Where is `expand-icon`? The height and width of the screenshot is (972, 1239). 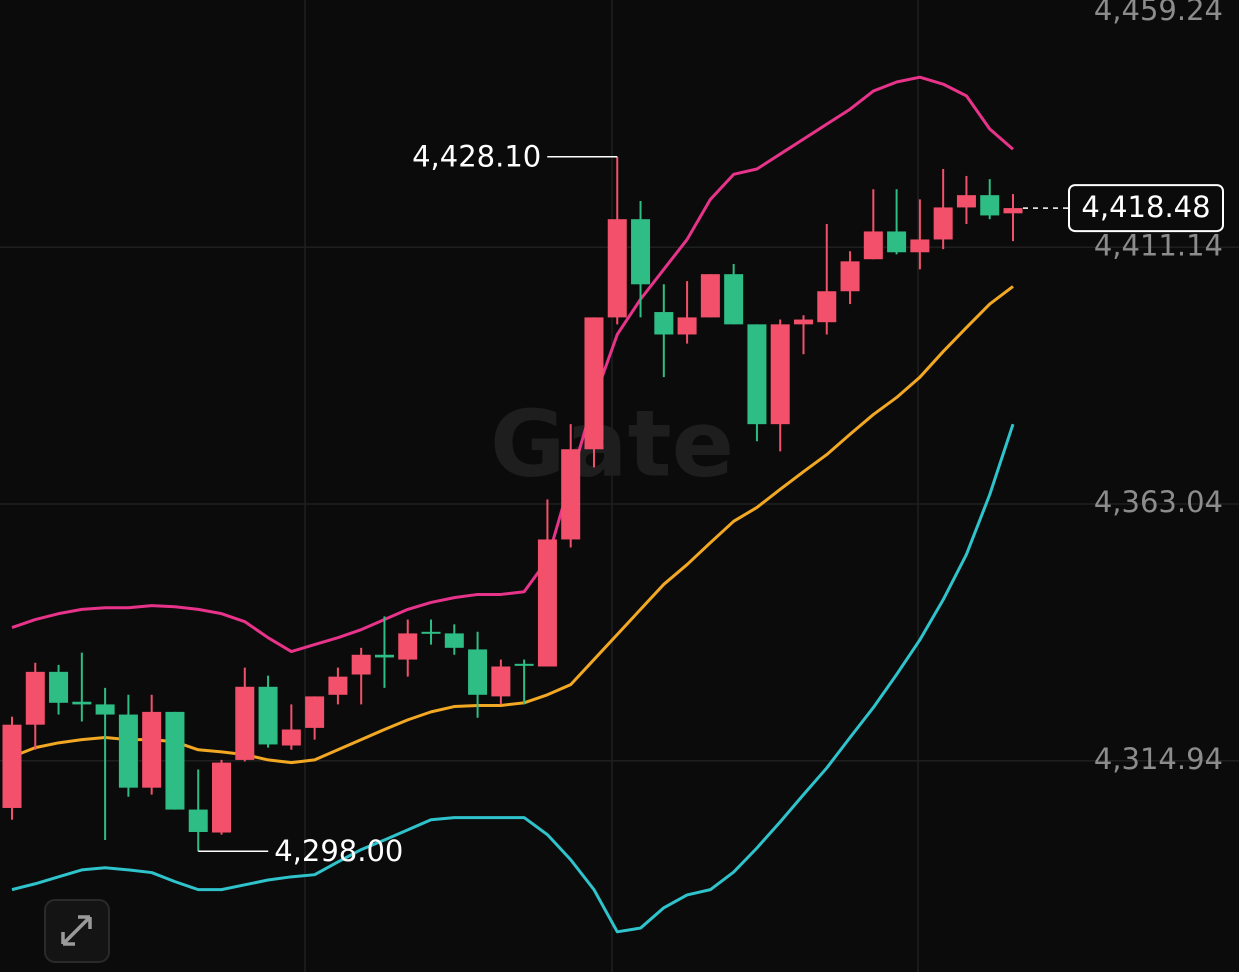
expand-icon is located at coordinates (76, 930).